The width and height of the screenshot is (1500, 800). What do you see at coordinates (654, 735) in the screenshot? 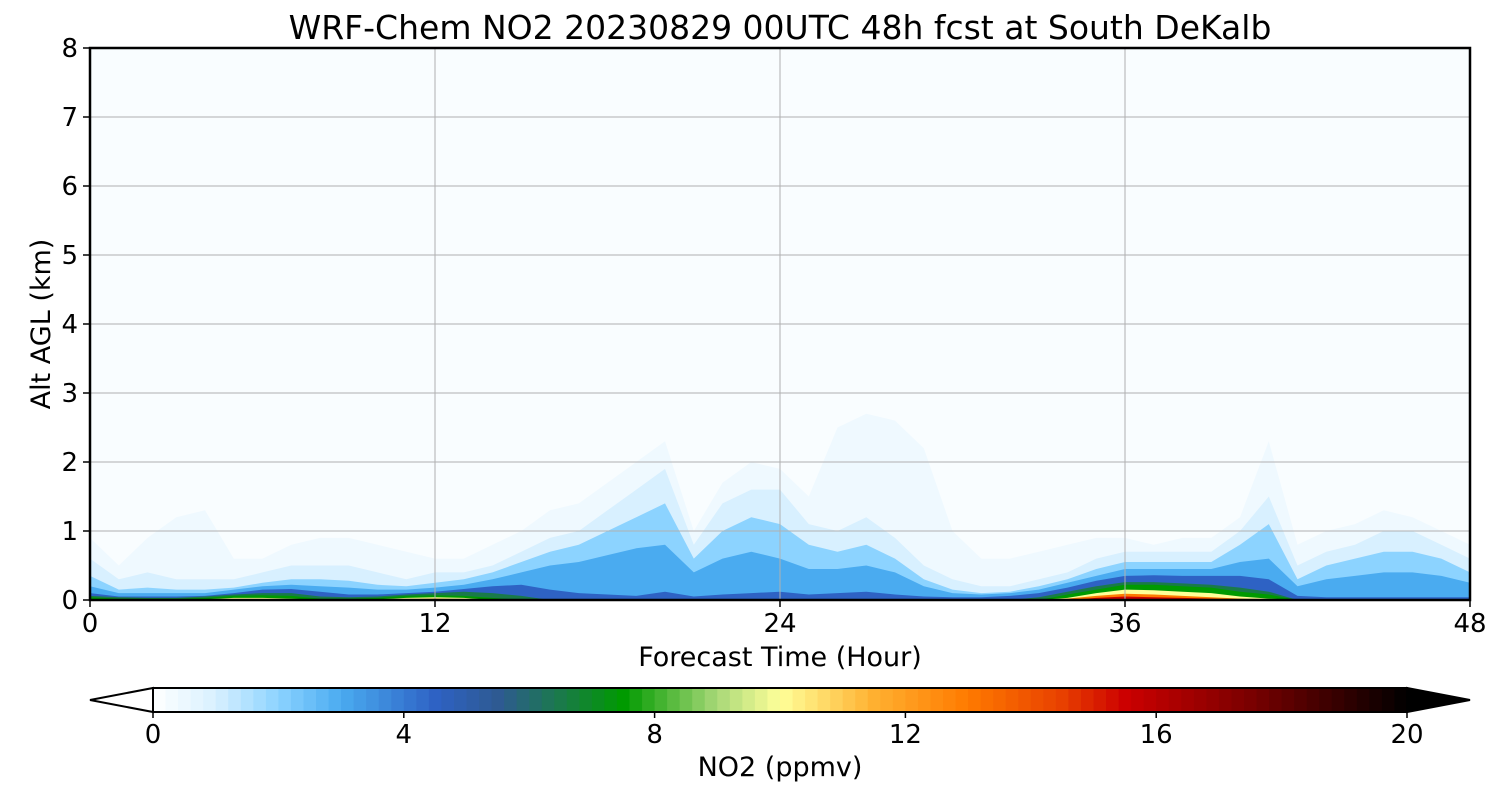
I see `colorbar-tick-label-2: 8` at bounding box center [654, 735].